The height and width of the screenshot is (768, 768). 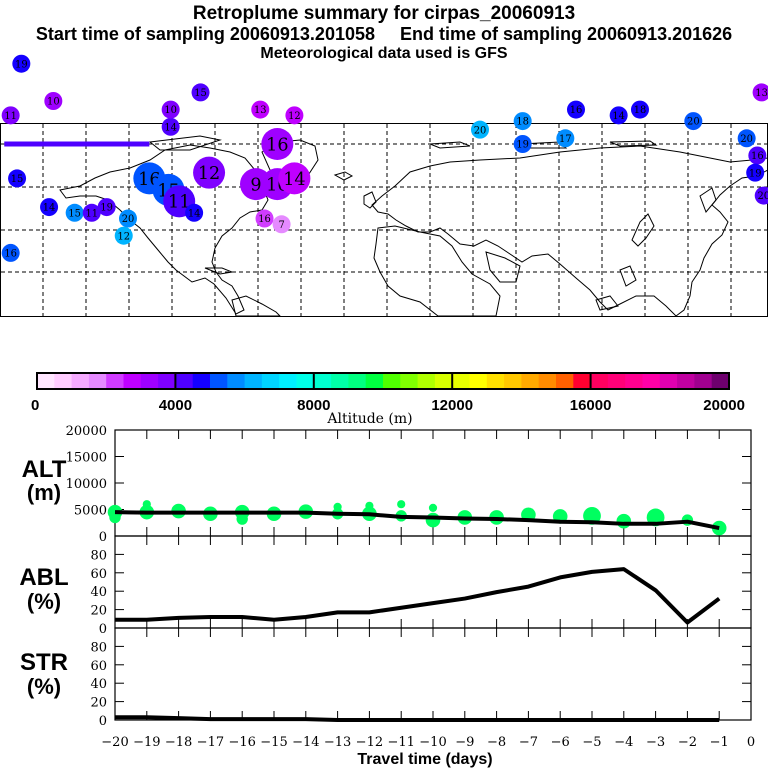 What do you see at coordinates (719, 742) in the screenshot?
I see `x-tick-label: −1` at bounding box center [719, 742].